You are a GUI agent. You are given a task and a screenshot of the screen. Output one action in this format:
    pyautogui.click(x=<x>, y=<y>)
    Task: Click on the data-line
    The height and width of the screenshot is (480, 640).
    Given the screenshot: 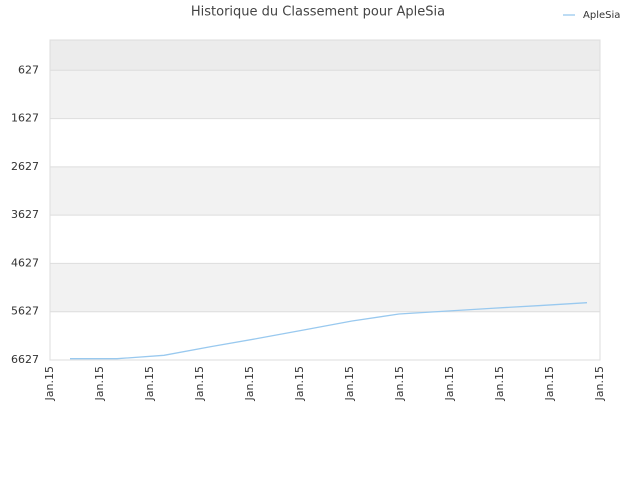 What is the action you would take?
    pyautogui.click(x=329, y=331)
    